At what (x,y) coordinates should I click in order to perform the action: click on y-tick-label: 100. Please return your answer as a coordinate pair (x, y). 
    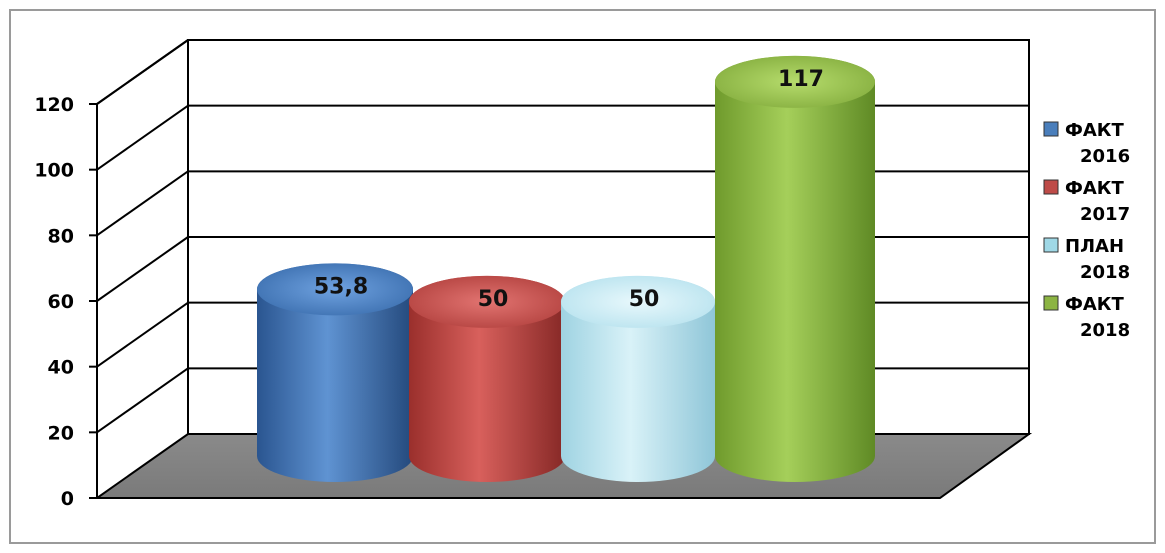
    Looking at the image, I should click on (54, 171).